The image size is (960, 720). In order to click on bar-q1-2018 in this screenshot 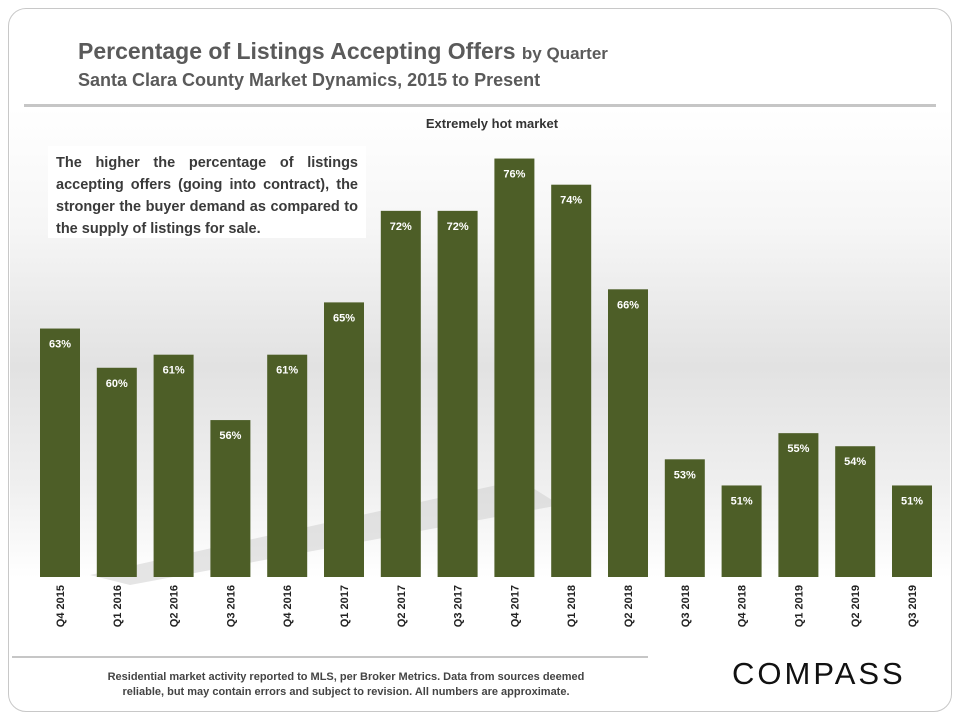, I will do `click(571, 380)`.